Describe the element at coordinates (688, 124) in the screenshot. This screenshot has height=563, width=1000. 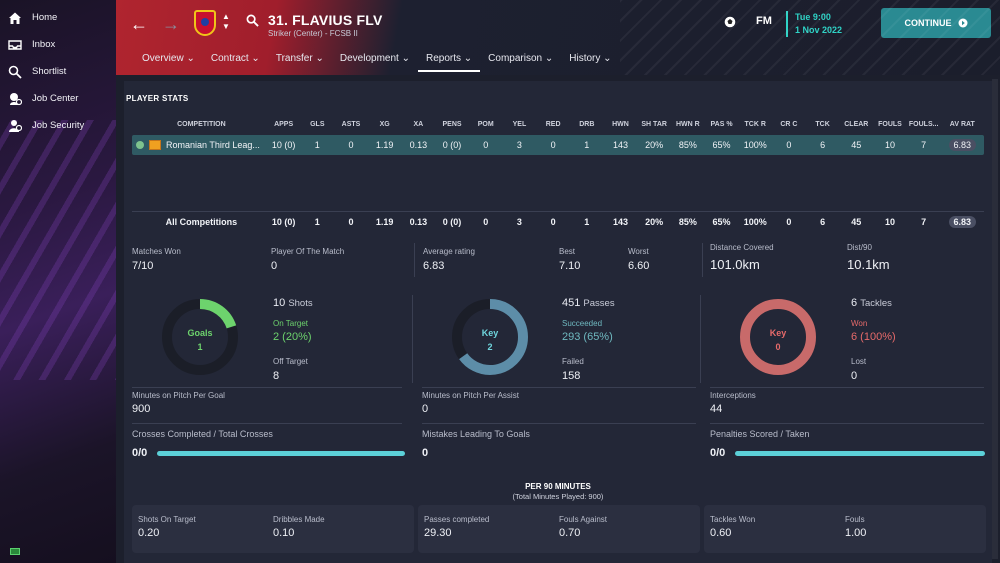
I see `column-header: HWN R` at that location.